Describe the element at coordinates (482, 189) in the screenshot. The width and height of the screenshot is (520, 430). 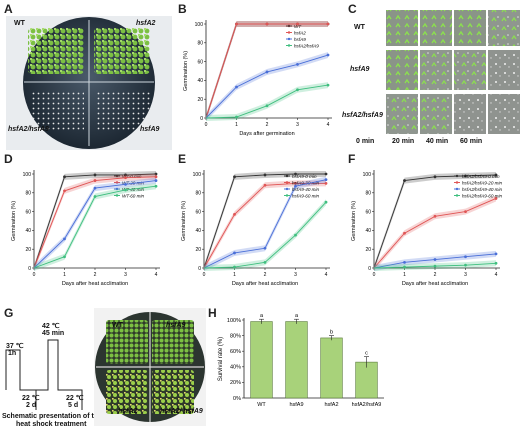
I see `legend-label: hsfA2/hsfA9-40 min` at that location.